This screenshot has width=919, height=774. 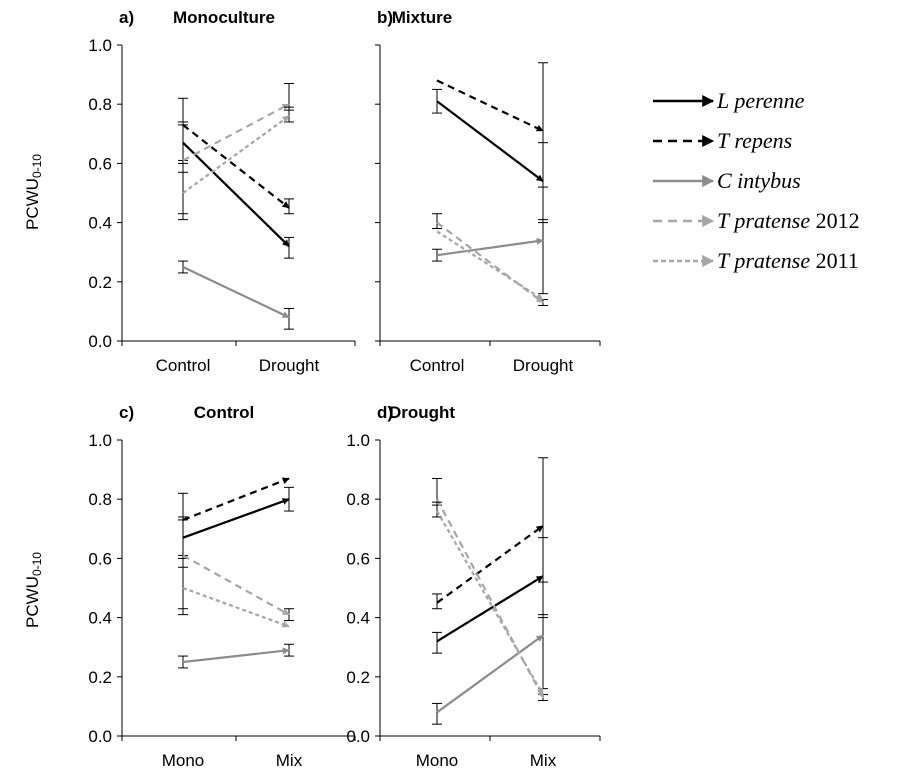 I want to click on panel-letter: c), so click(x=126, y=412).